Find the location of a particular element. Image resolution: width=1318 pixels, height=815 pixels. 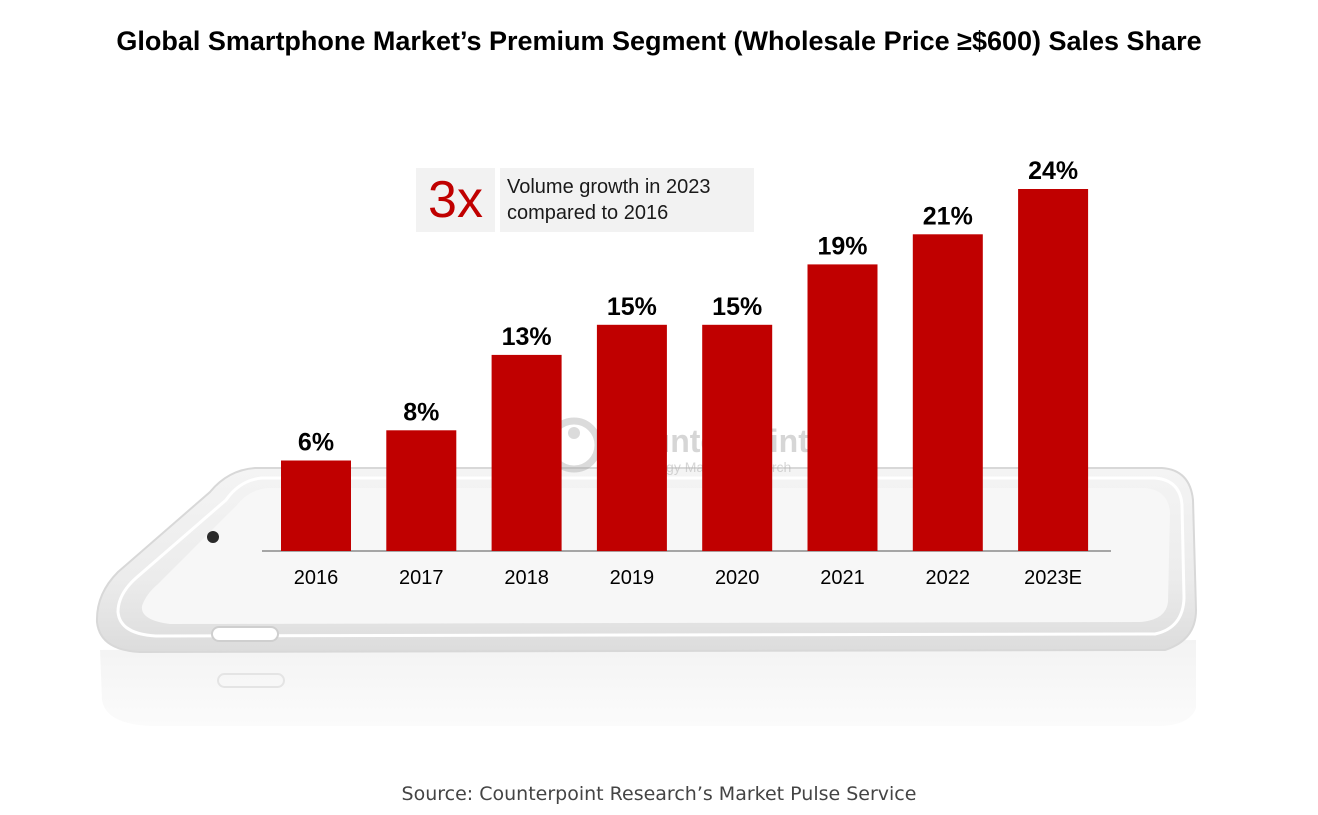

callout-line-2: compared to 2016 is located at coordinates (588, 213).